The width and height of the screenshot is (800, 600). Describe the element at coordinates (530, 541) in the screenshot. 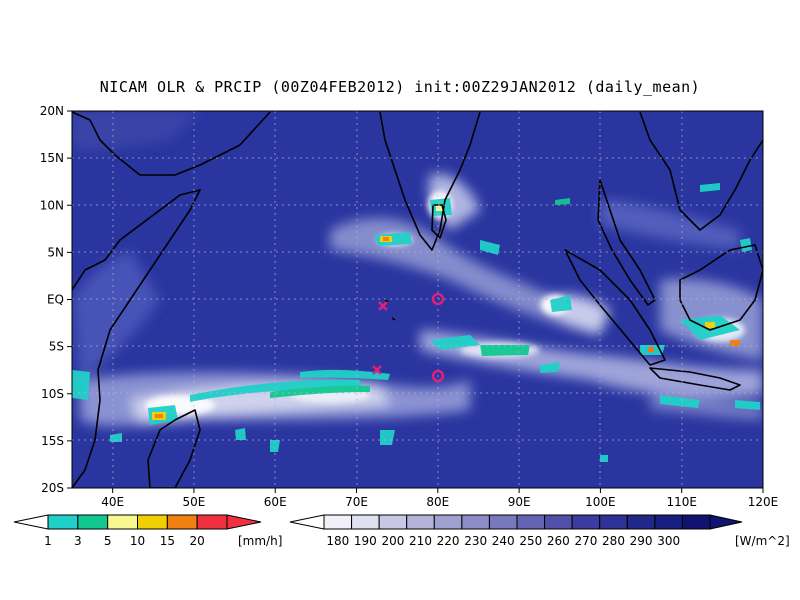

I see `olr-legend-label: 250` at that location.